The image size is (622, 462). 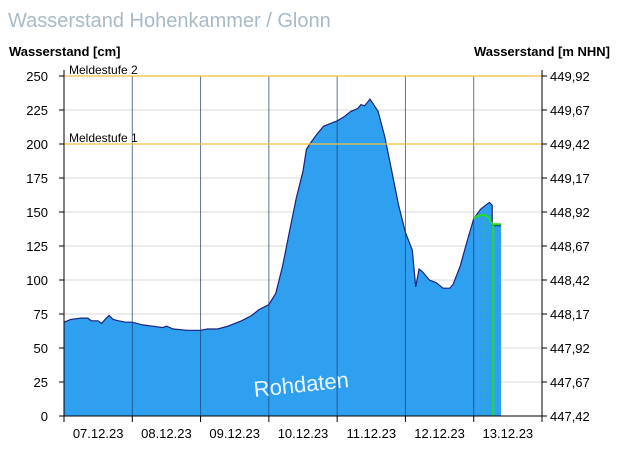 What do you see at coordinates (103, 70) in the screenshot?
I see `threshold-label: Meldestufe 2` at bounding box center [103, 70].